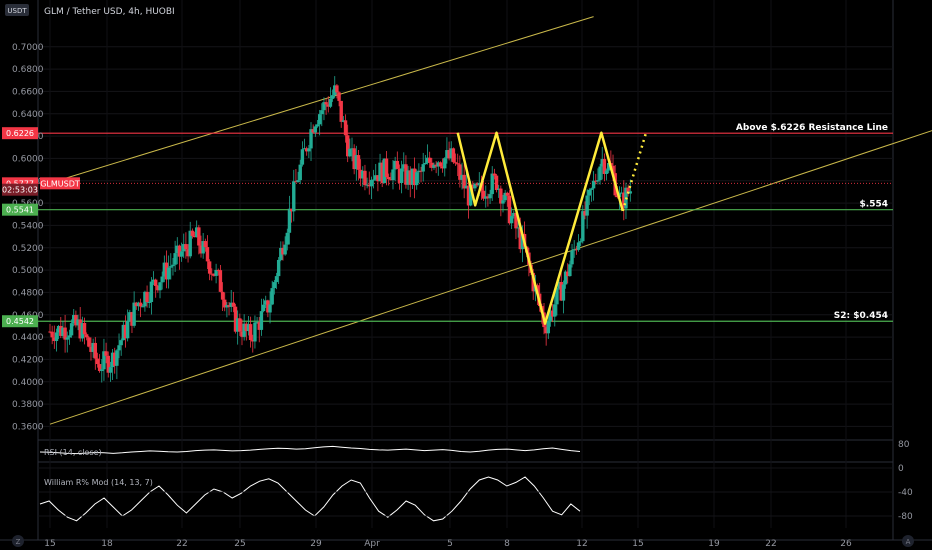 The width and height of the screenshot is (932, 550). What do you see at coordinates (28, 92) in the screenshot?
I see `y-tick-label: 0.6600` at bounding box center [28, 92].